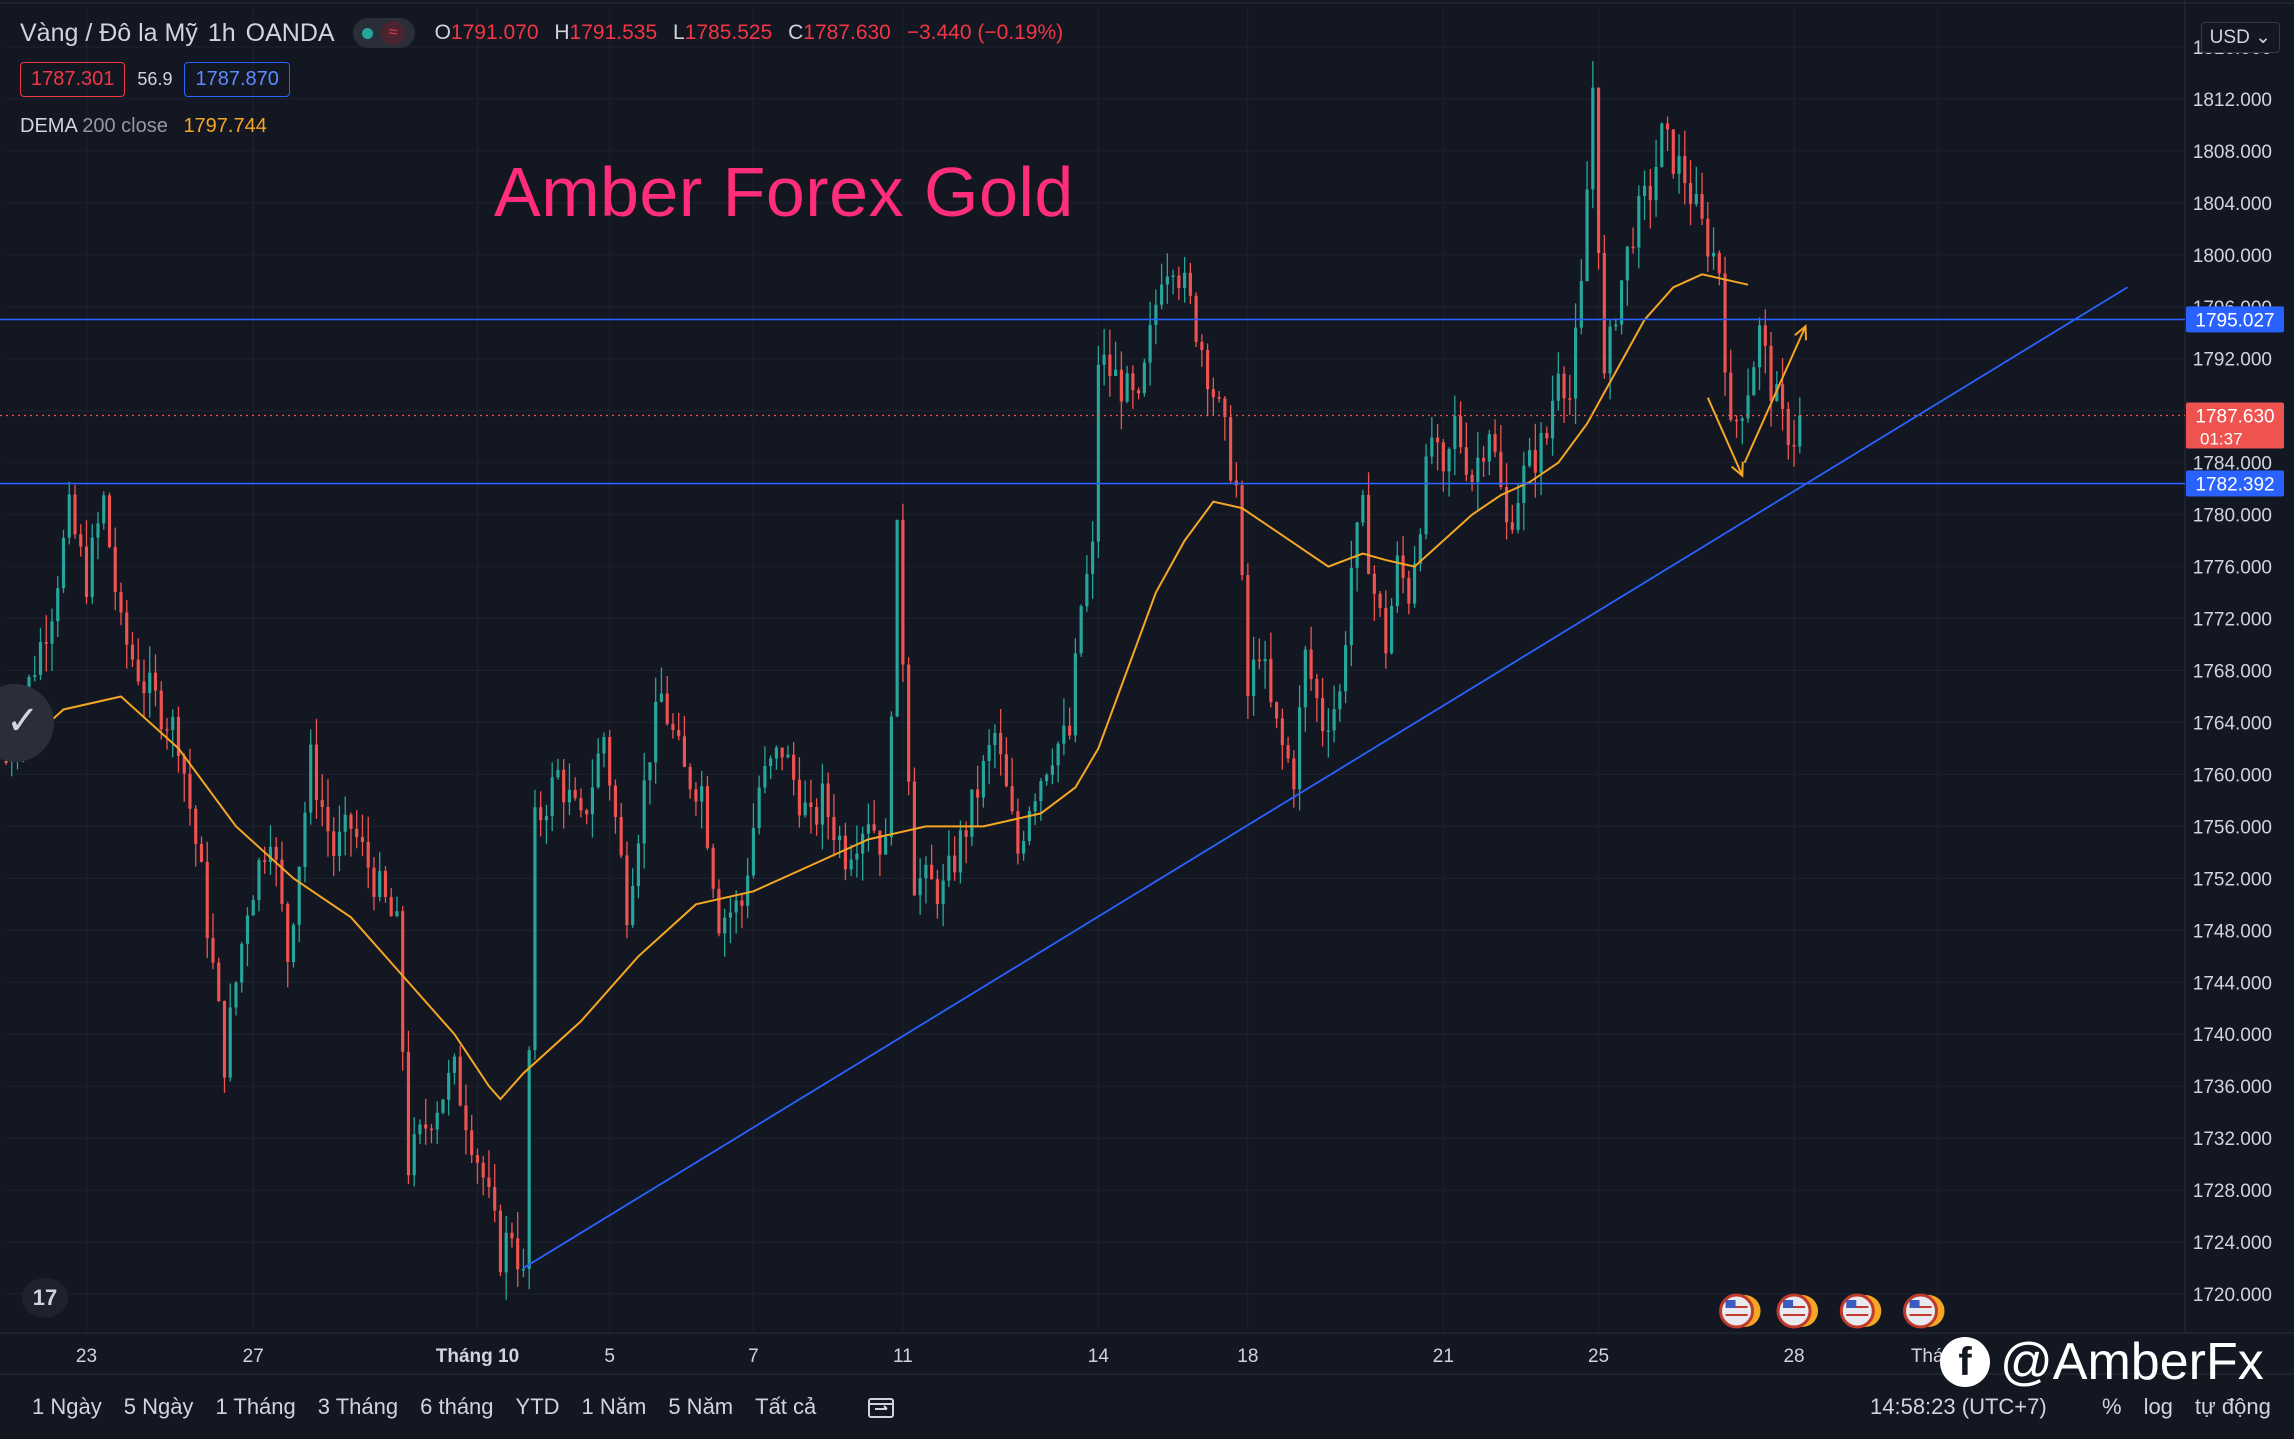 The width and height of the screenshot is (2294, 1439). I want to click on x-tick-label: 11, so click(903, 1356).